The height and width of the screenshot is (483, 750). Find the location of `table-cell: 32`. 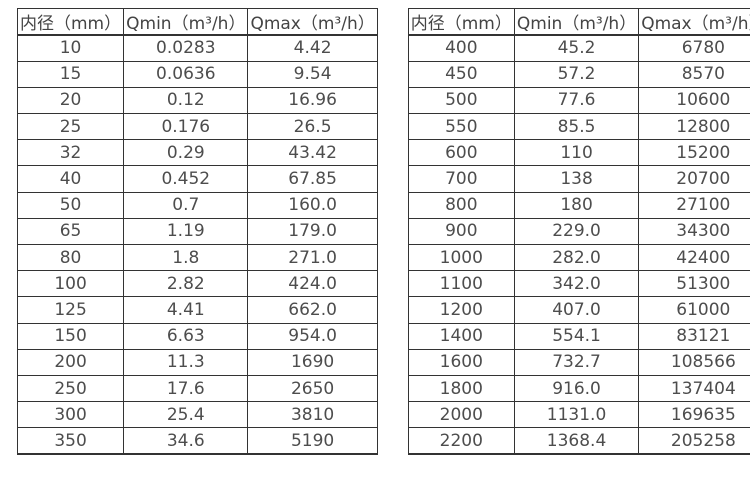

table-cell: 32 is located at coordinates (70, 153).